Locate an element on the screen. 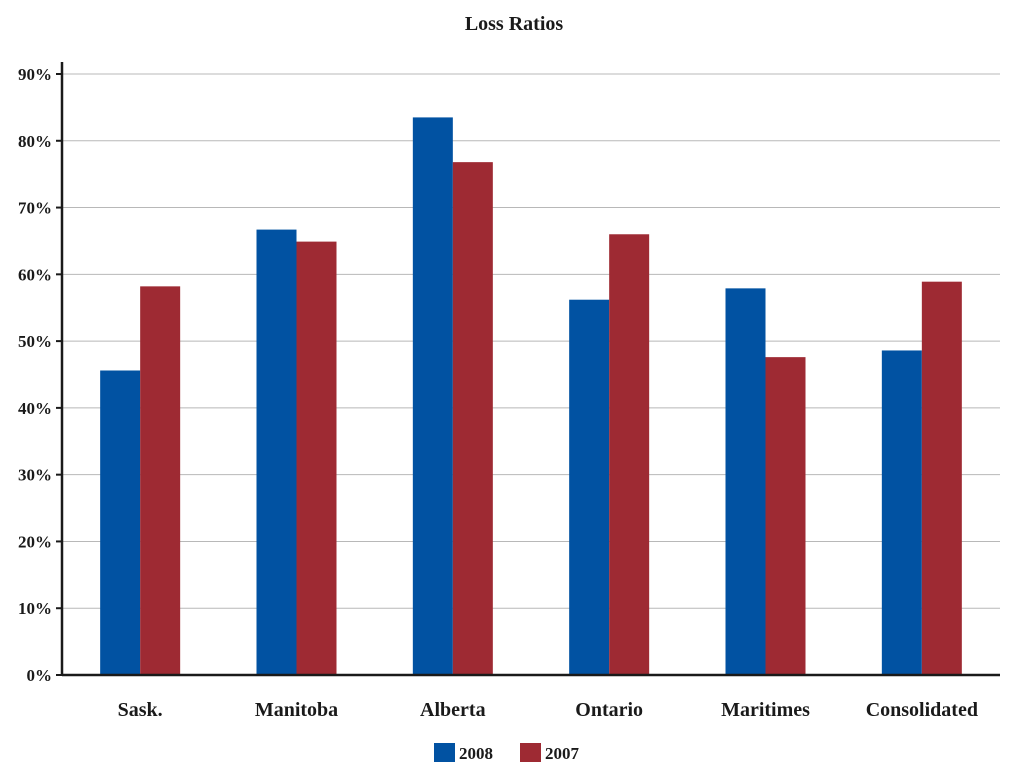 The image size is (1009, 763). y-tick-label: 30% is located at coordinates (35, 475).